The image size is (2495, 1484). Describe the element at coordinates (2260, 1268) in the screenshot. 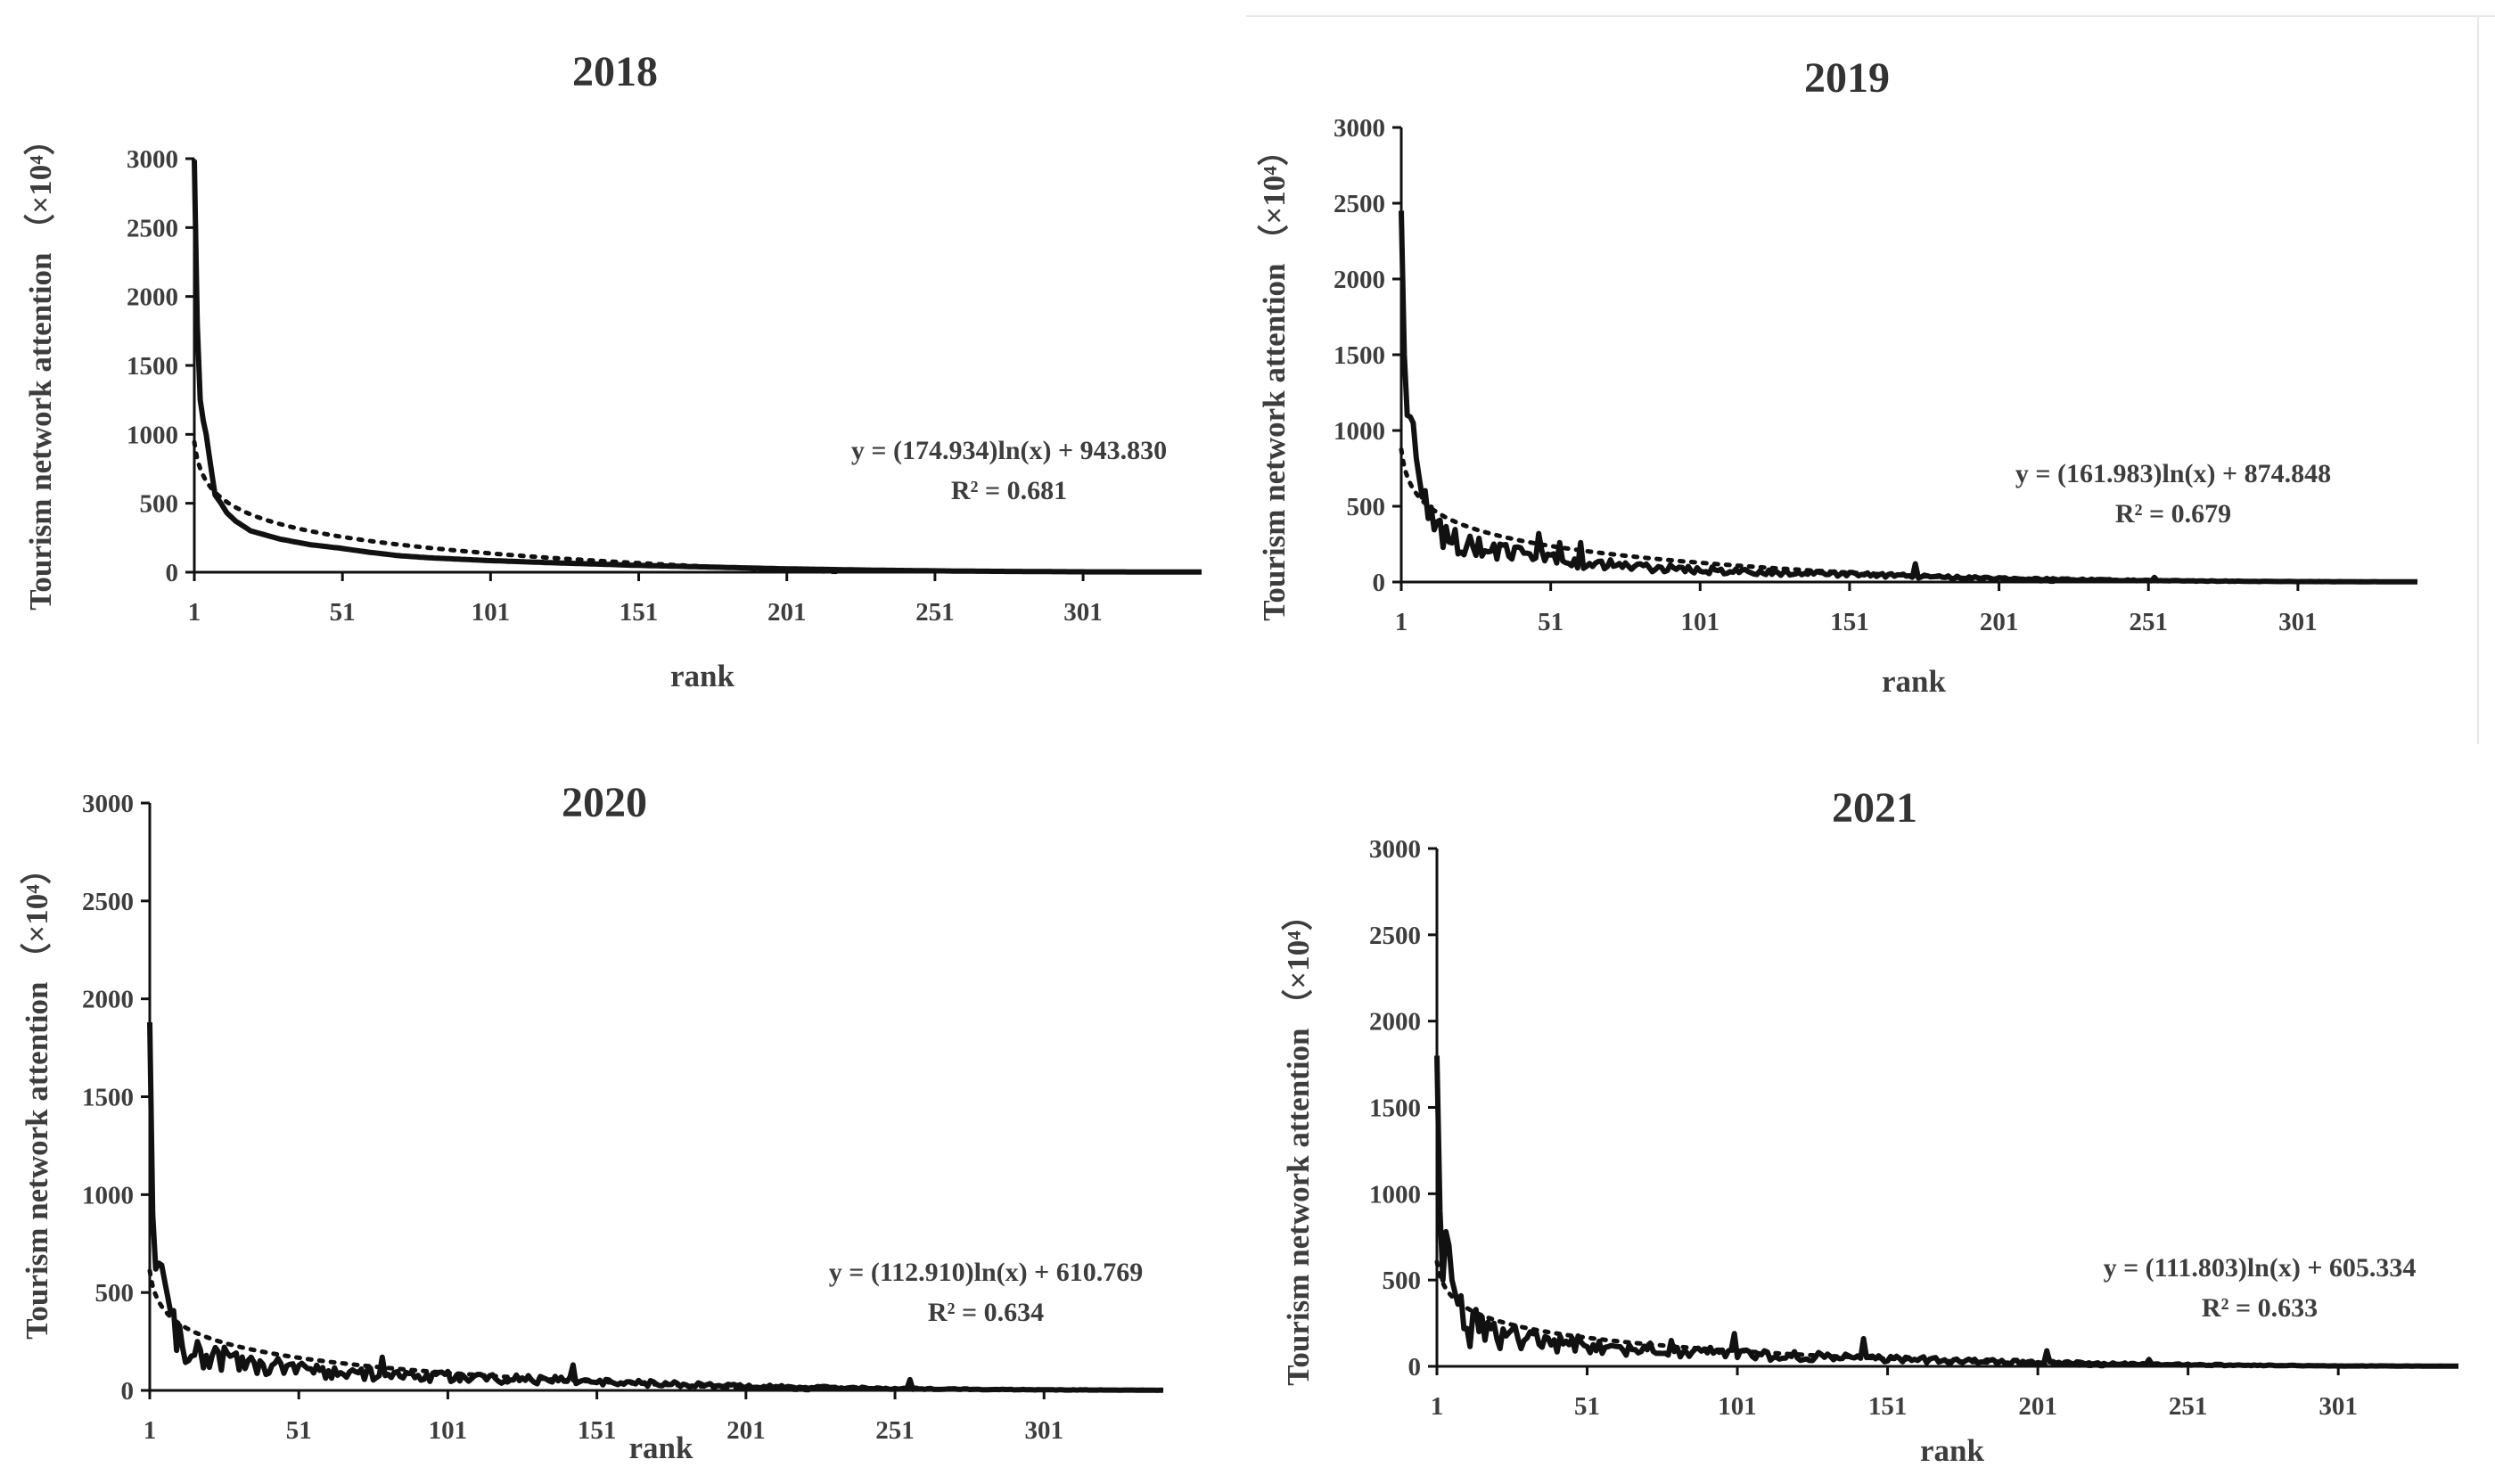

I see `trend-equation: y = (111.803)ln(x) + 605.334` at that location.